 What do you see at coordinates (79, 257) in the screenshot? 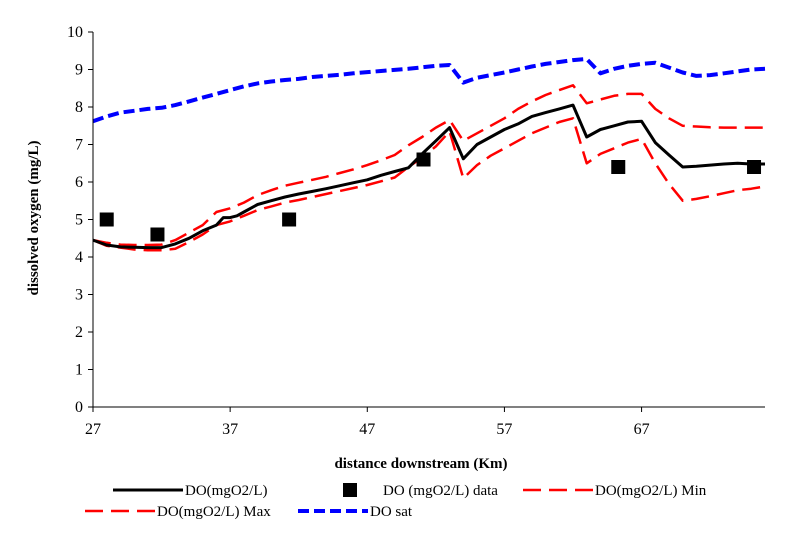
I see `y-tick-label: 4` at bounding box center [79, 257].